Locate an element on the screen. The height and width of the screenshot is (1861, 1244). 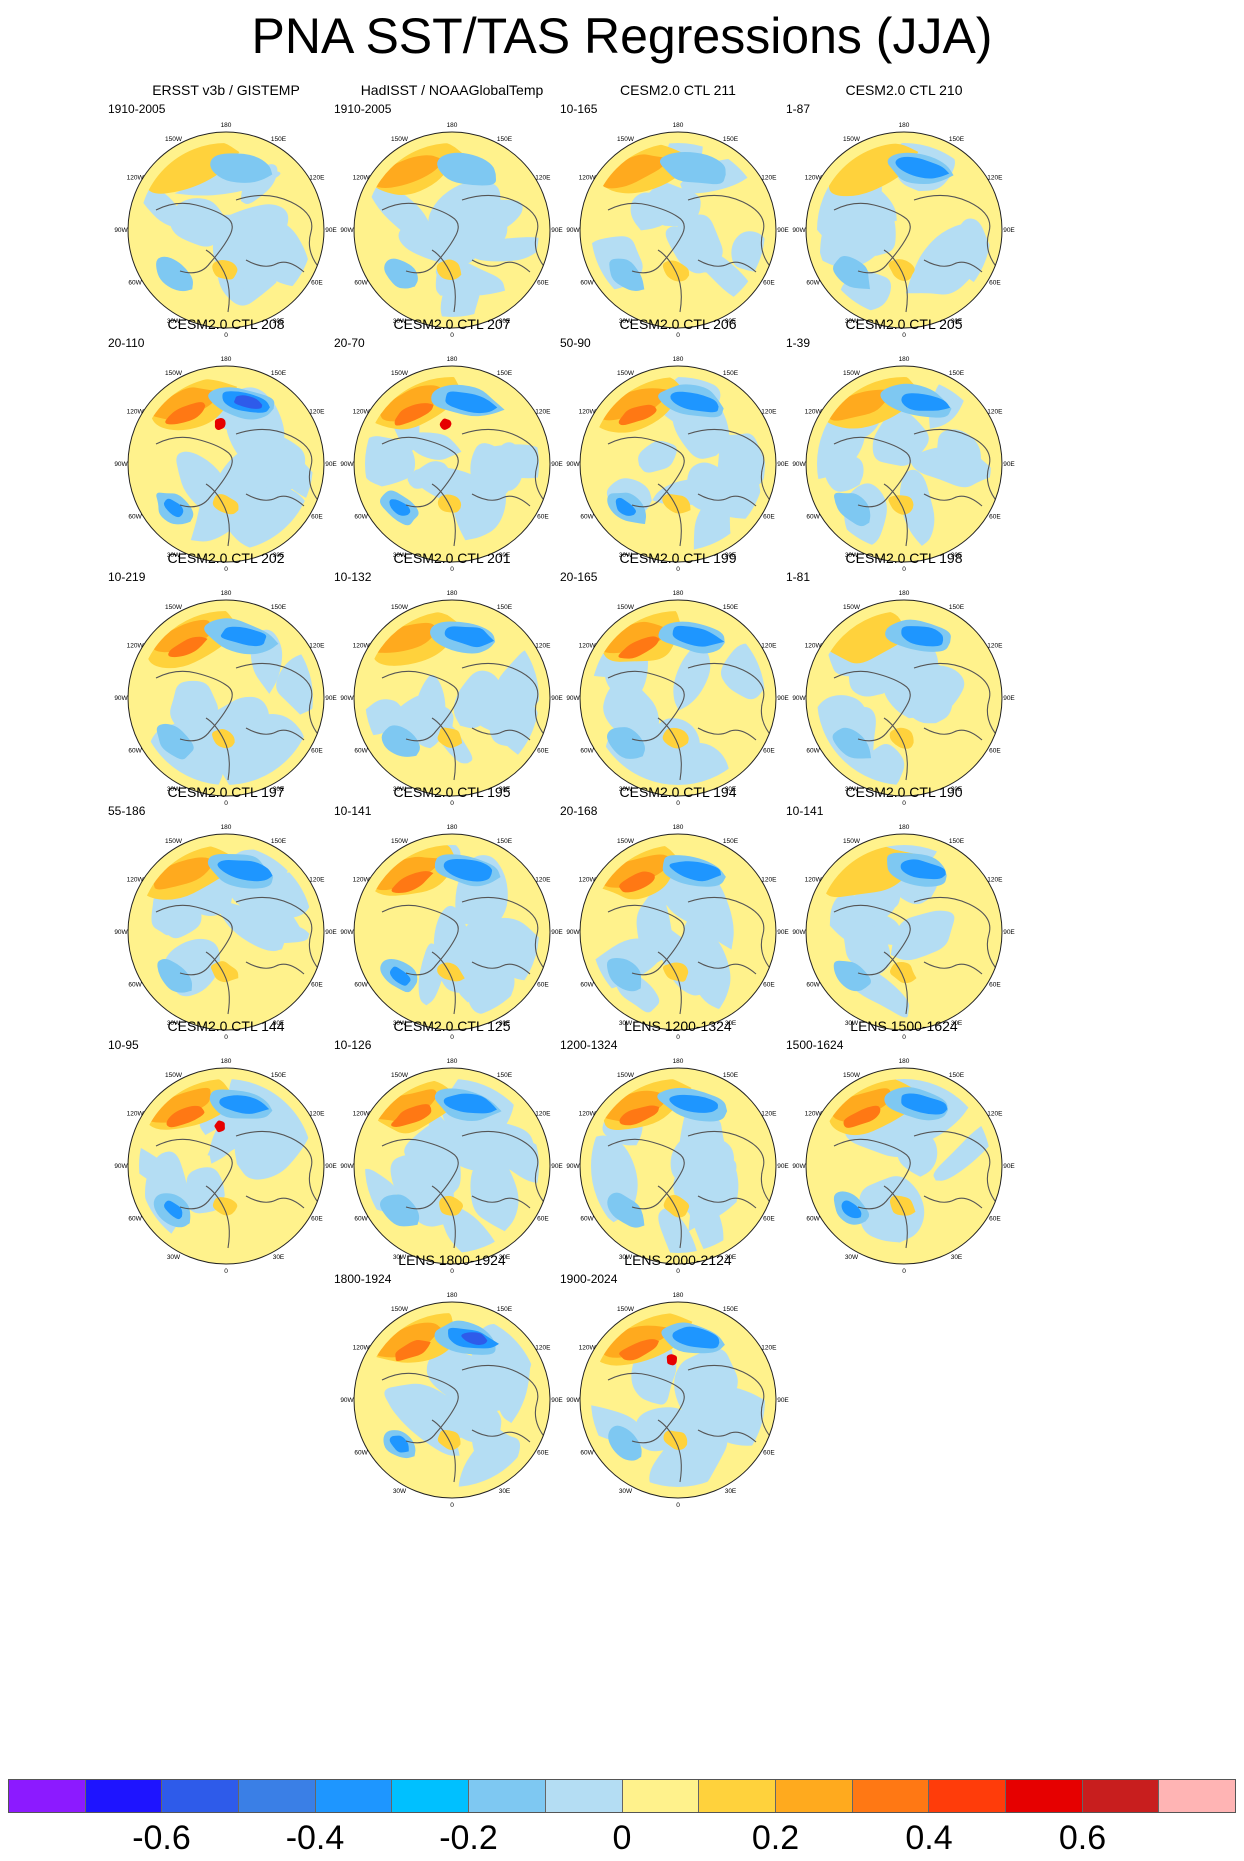
figure-title: PNA SST/TAS Regressions (JJA) is located at coordinates (622, 36).